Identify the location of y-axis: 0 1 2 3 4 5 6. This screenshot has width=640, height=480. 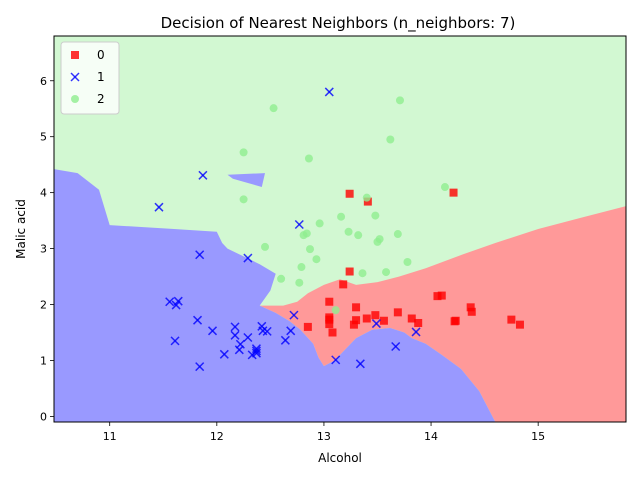
(47, 249).